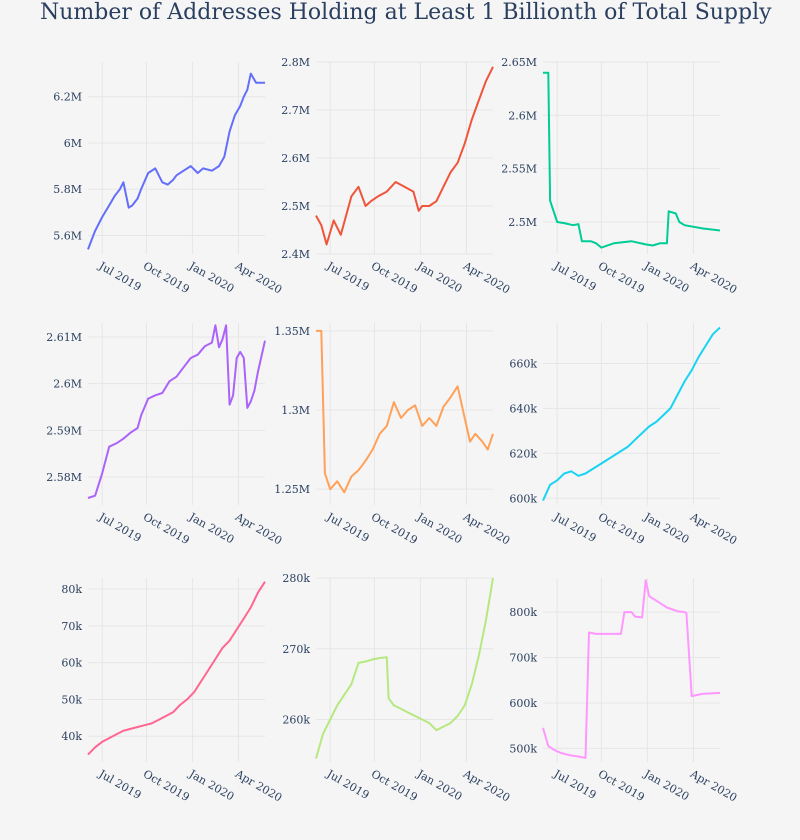 This screenshot has width=800, height=840. What do you see at coordinates (295, 110) in the screenshot?
I see `y-tick-label: 2.7M` at bounding box center [295, 110].